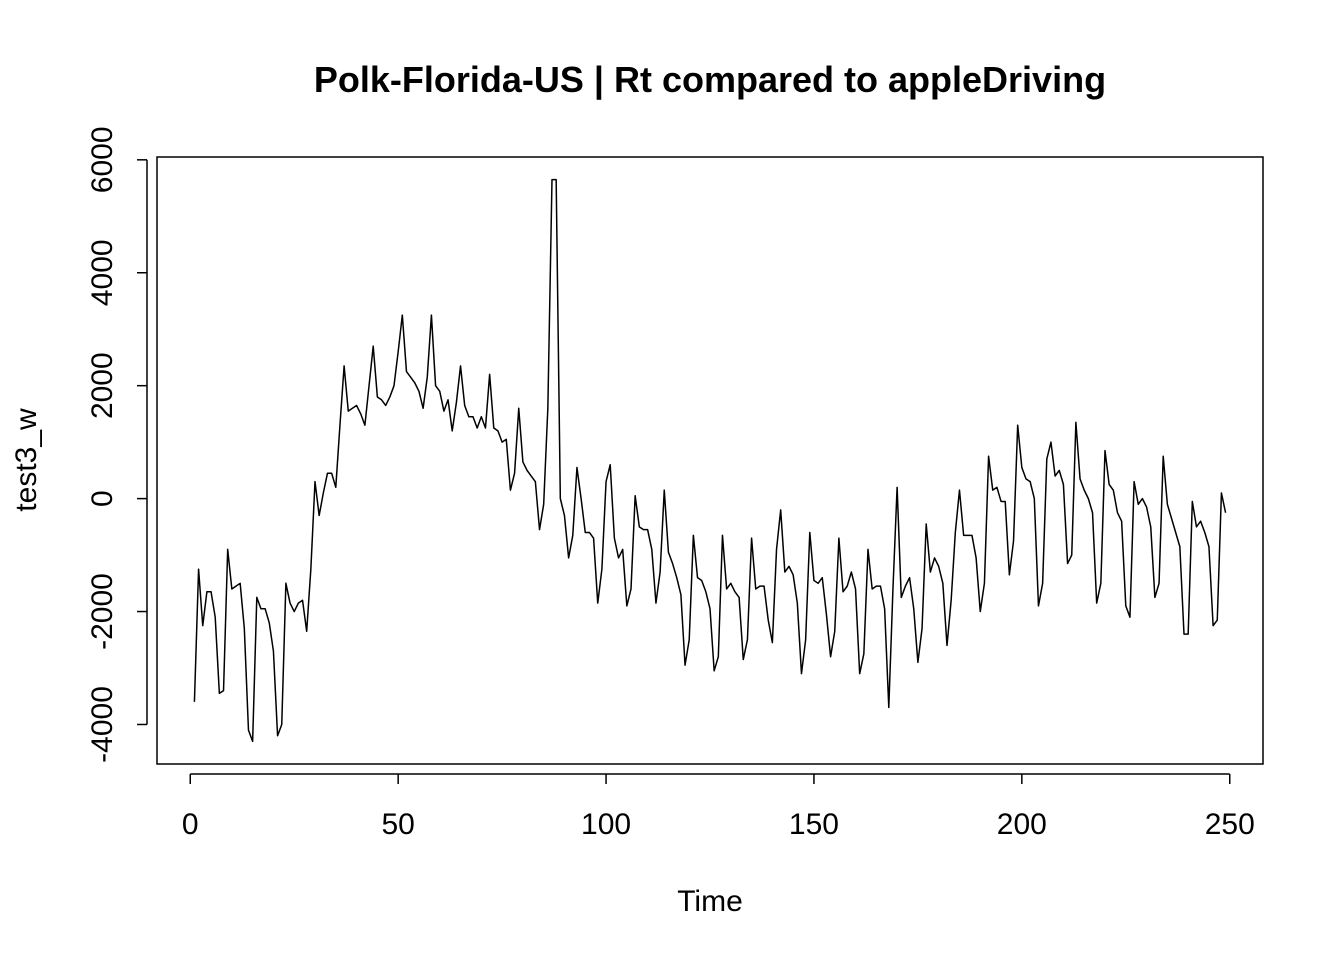 This screenshot has height=960, width=1344. I want to click on y-tick-label: 6000, so click(102, 159).